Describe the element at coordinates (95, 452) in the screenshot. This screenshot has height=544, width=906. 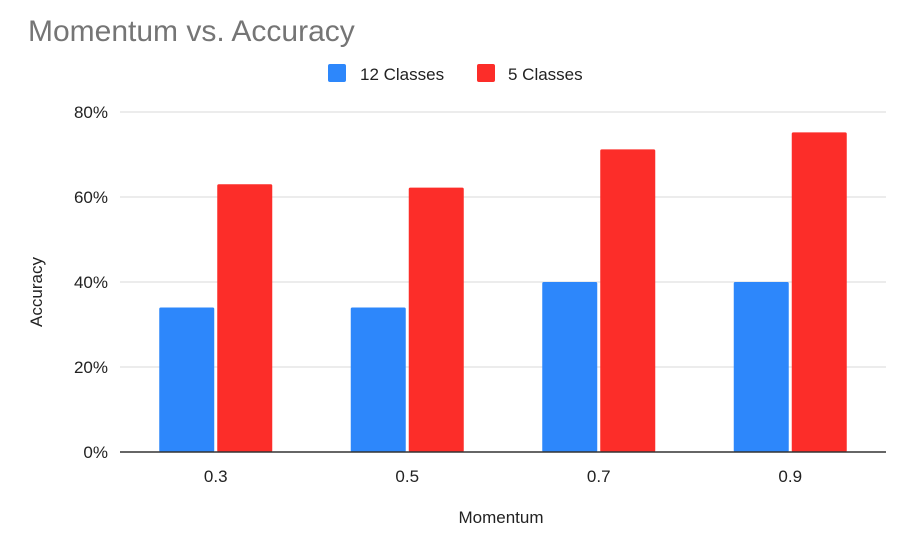
I see `y-tick-label: 0%` at that location.